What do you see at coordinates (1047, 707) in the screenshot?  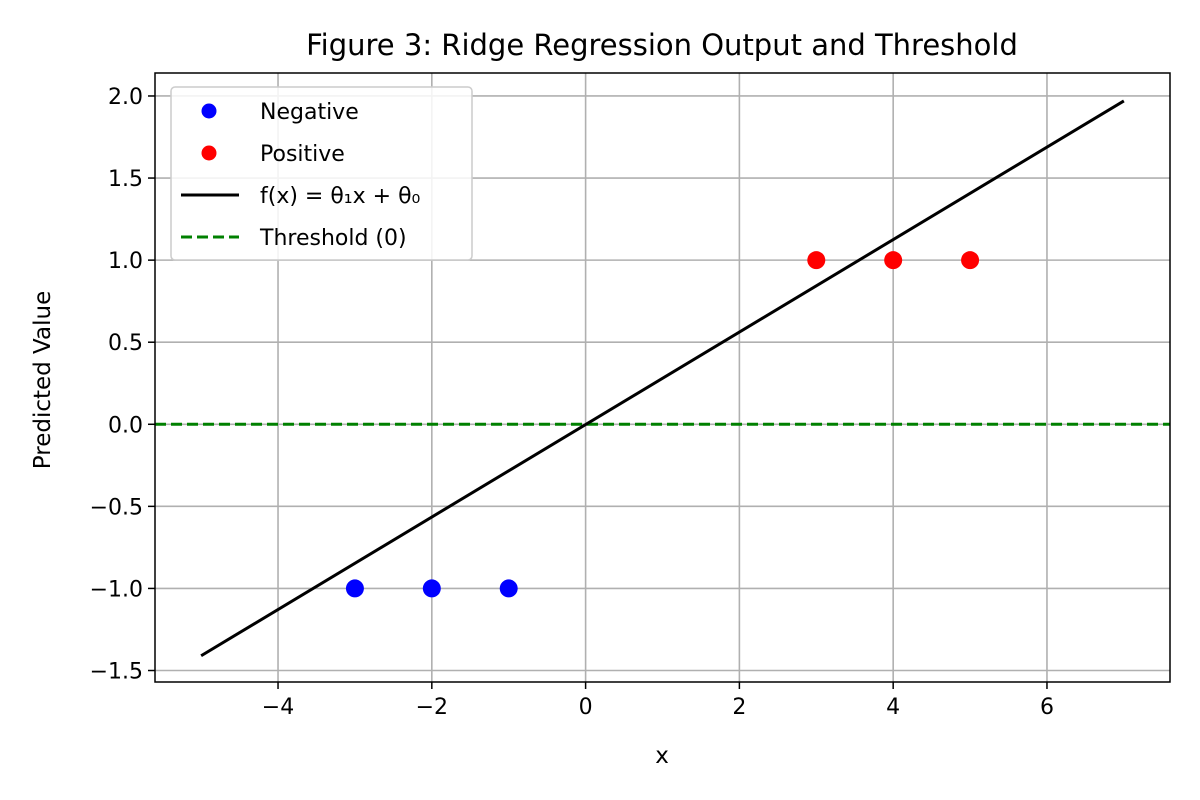 I see `x-tick-label: 6` at bounding box center [1047, 707].